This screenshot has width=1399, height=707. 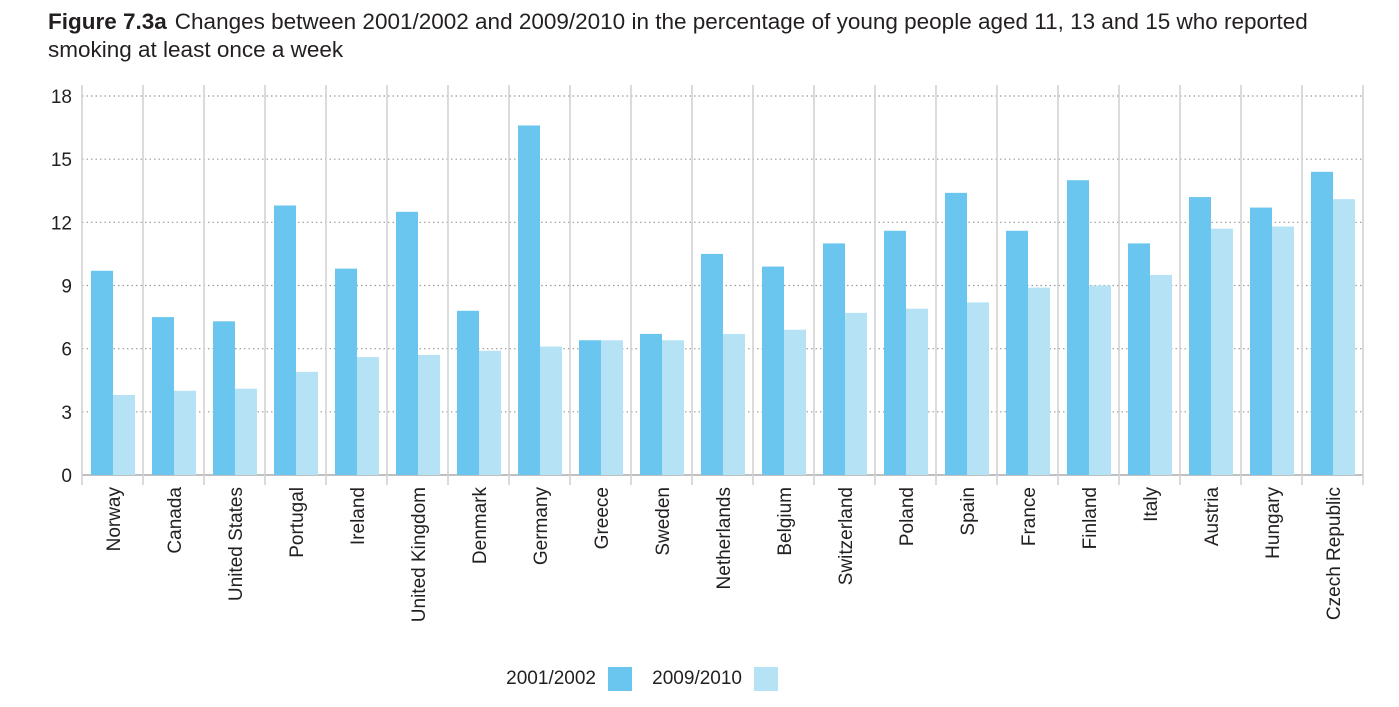 What do you see at coordinates (673, 407) in the screenshot?
I see `bar-sweden-2009-2010` at bounding box center [673, 407].